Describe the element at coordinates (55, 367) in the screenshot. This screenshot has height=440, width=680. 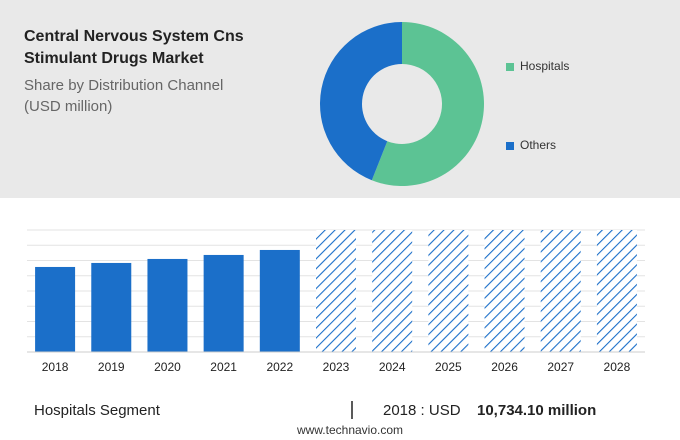
I see `x-tick-label: 2018` at that location.